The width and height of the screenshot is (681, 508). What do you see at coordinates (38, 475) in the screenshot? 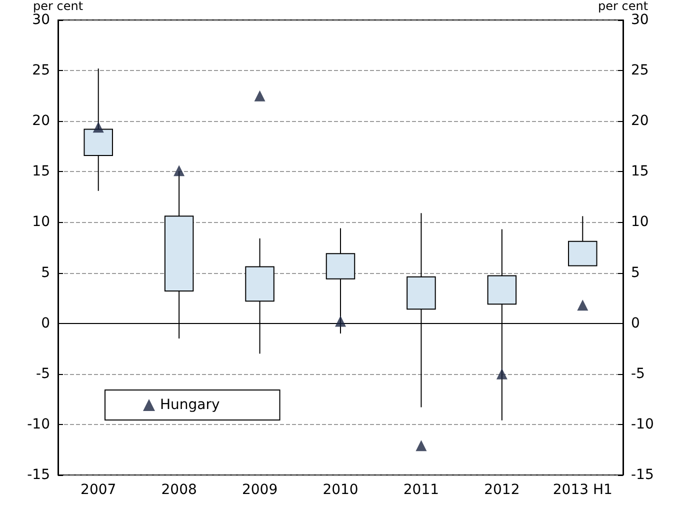
I see `y-tick-label: -15` at bounding box center [38, 475].